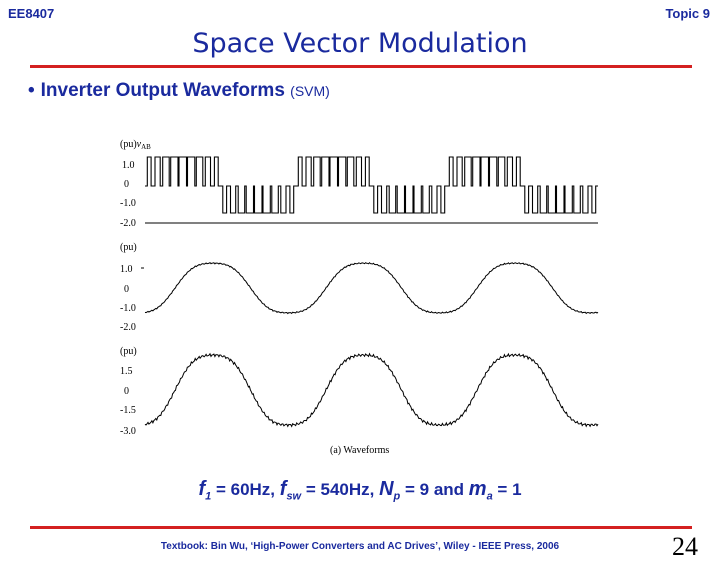 The width and height of the screenshot is (720, 562). Describe the element at coordinates (128, 410) in the screenshot. I see `panel3-tick-3: -1.5` at that location.